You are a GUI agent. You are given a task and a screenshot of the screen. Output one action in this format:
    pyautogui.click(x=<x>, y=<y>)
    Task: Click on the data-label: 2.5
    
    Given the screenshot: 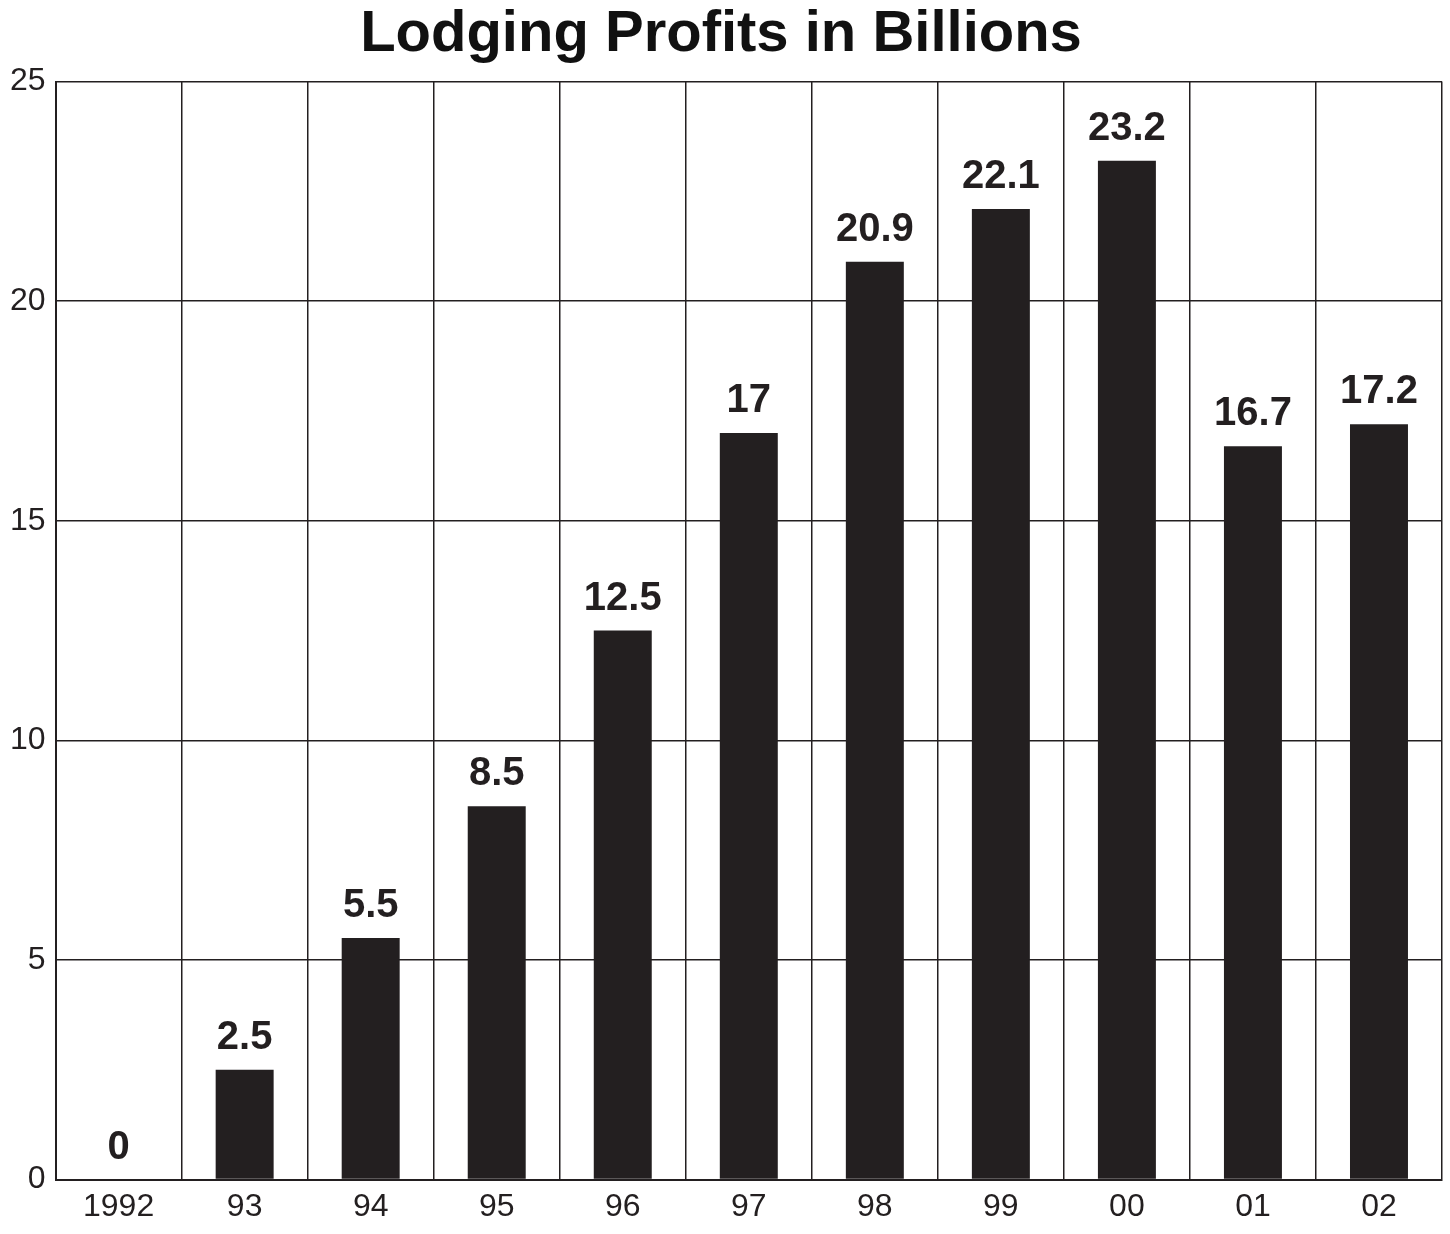 What is the action you would take?
    pyautogui.click(x=244, y=1034)
    